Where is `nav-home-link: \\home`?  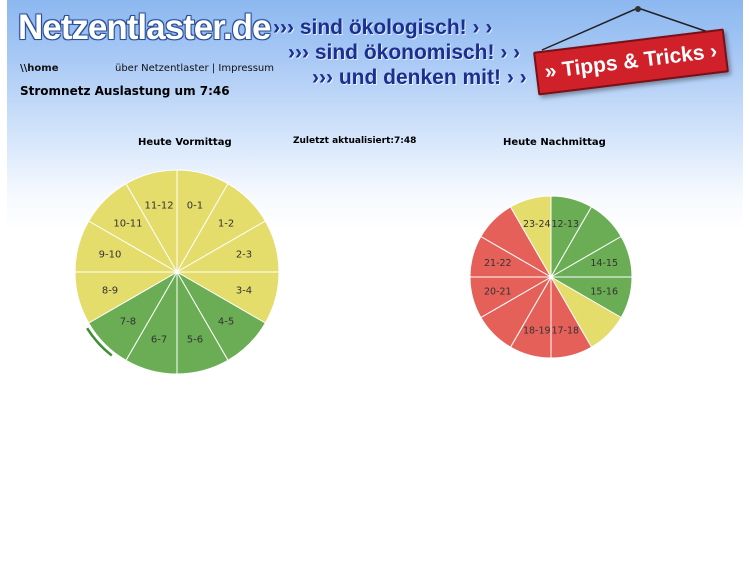 nav-home-link: \\home is located at coordinates (39, 68).